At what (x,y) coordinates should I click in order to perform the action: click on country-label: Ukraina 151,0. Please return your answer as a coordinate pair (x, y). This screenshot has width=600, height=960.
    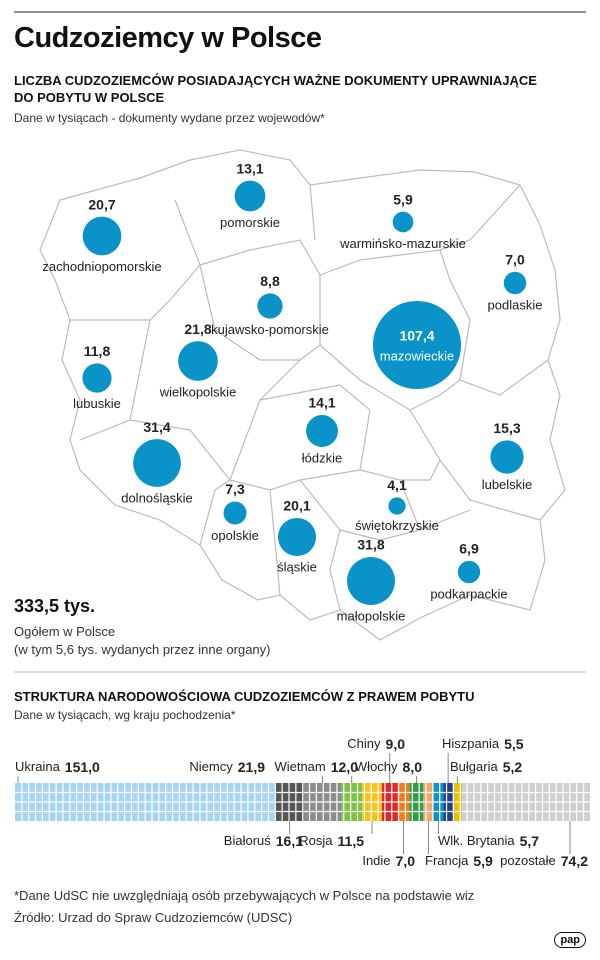
    Looking at the image, I should click on (57, 767).